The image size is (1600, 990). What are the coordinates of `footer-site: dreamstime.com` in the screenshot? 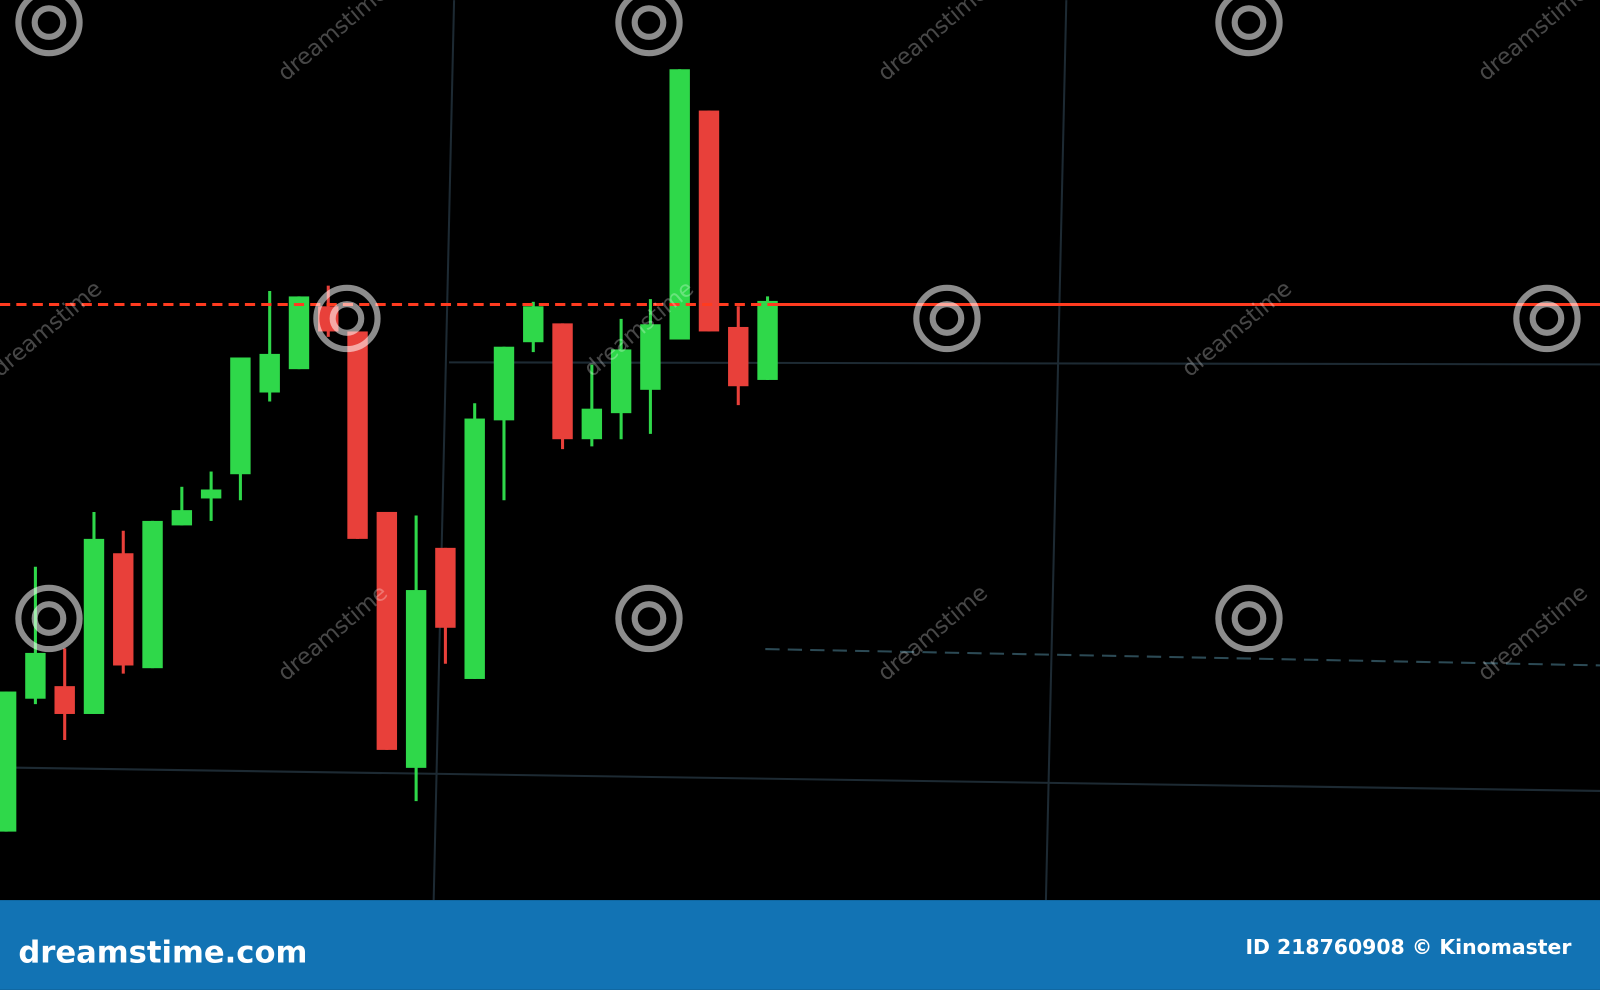 It's located at (162, 952).